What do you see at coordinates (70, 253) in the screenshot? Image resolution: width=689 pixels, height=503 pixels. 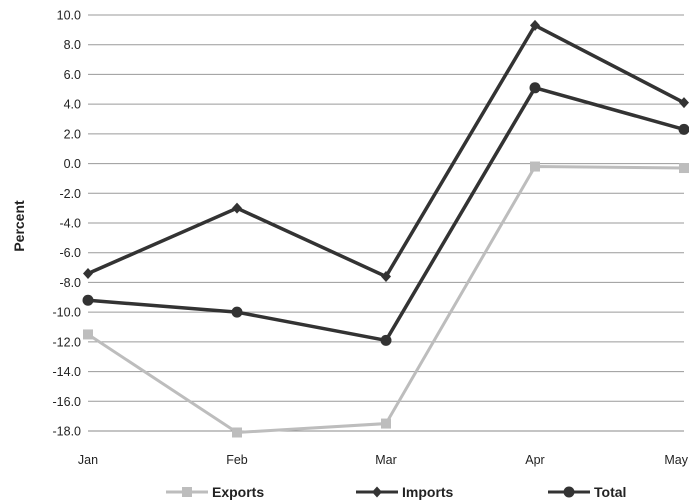 I see `y-tick-label: -6.0` at bounding box center [70, 253].